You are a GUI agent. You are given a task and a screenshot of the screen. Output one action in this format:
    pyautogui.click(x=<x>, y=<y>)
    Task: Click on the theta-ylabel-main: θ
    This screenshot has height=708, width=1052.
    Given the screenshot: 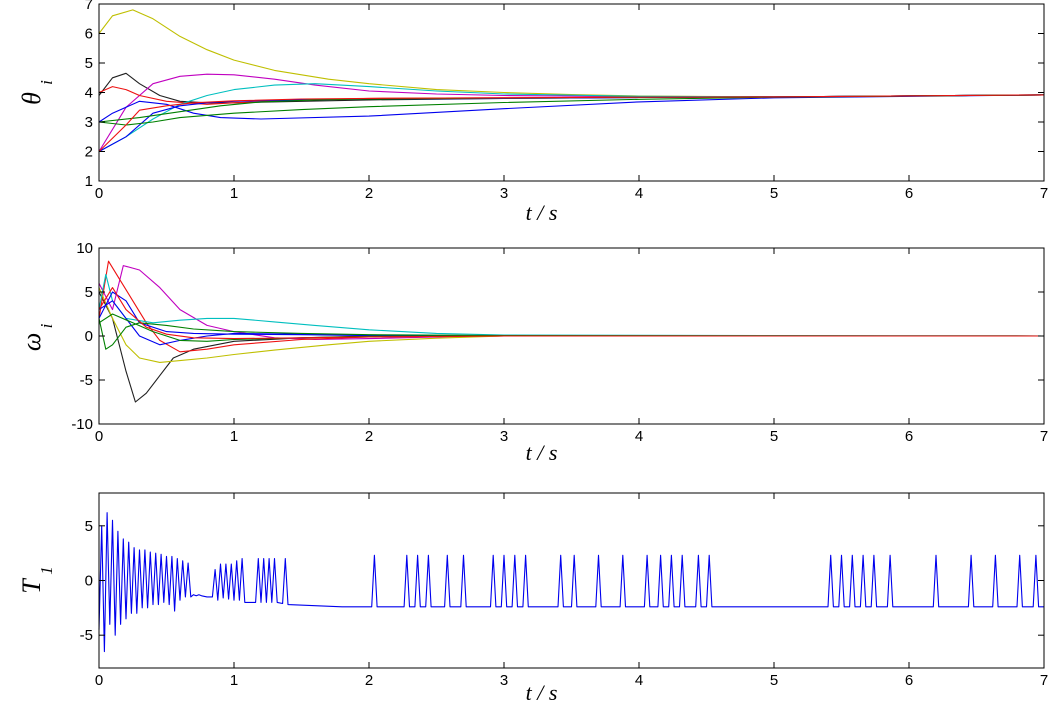 What is the action you would take?
    pyautogui.click(x=31, y=98)
    